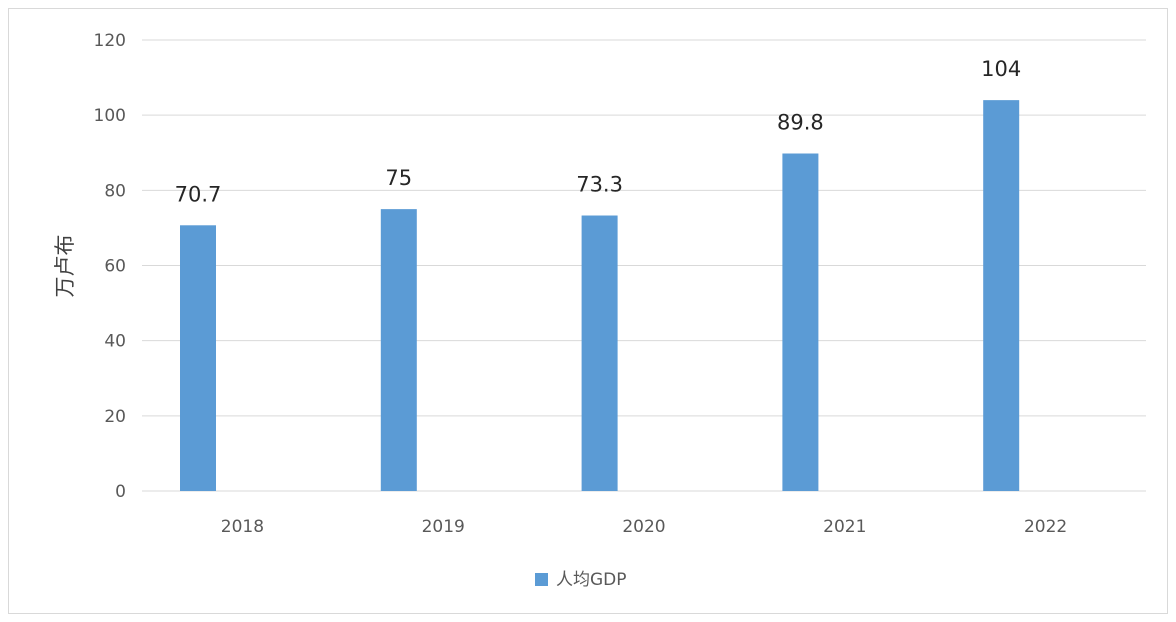 Image resolution: width=1176 pixels, height=622 pixels. What do you see at coordinates (800, 123) in the screenshot?
I see `data-label-2021: 89.8` at bounding box center [800, 123].